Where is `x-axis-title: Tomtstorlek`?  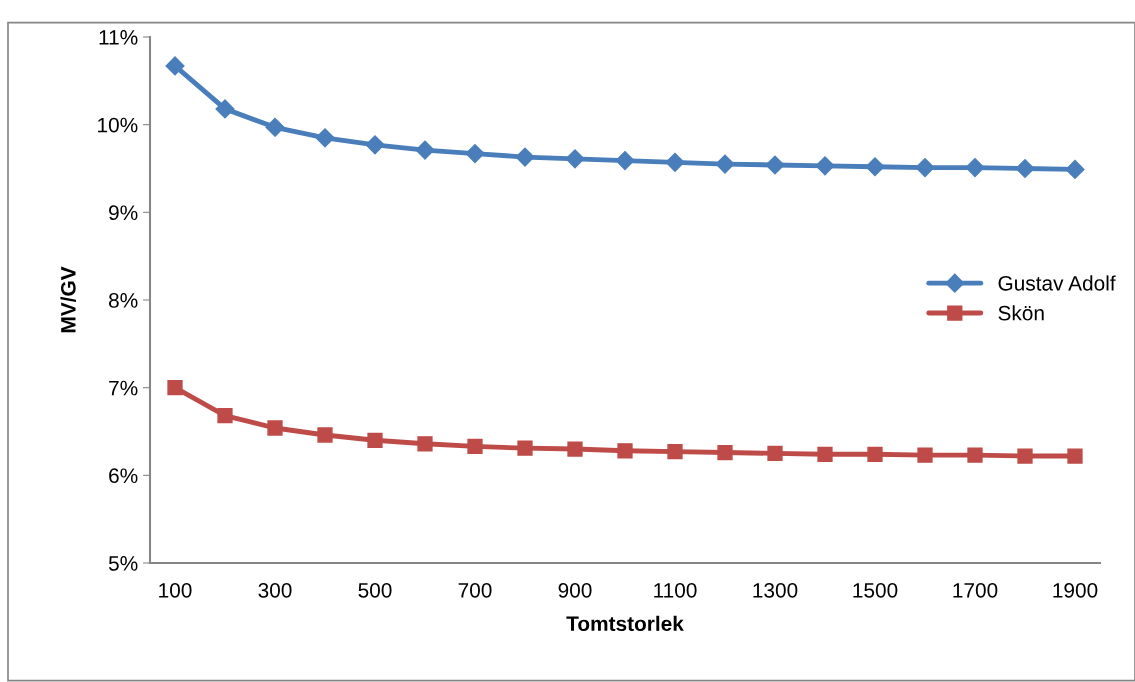 x-axis-title: Tomtstorlek is located at coordinates (625, 623).